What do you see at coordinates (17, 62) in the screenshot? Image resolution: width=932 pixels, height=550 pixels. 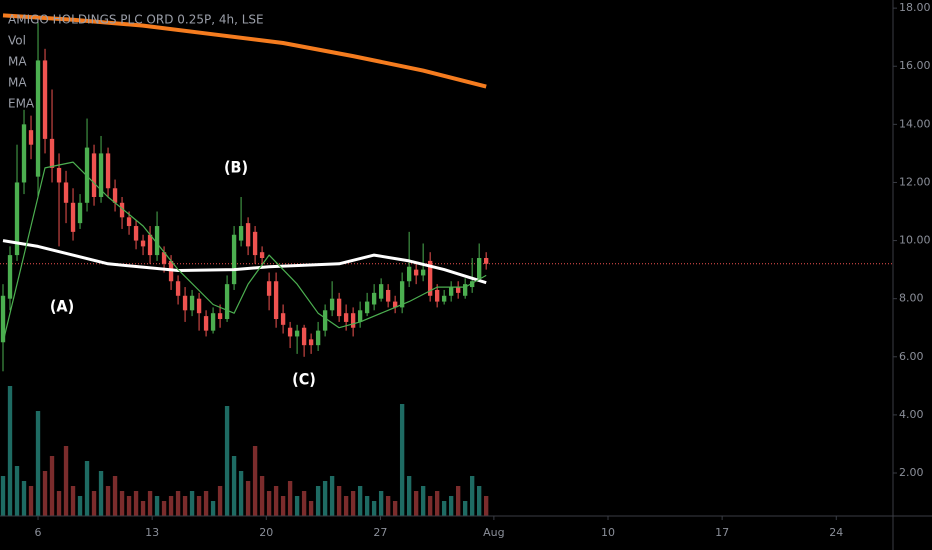 I see `indicator-label: MA` at bounding box center [17, 62].